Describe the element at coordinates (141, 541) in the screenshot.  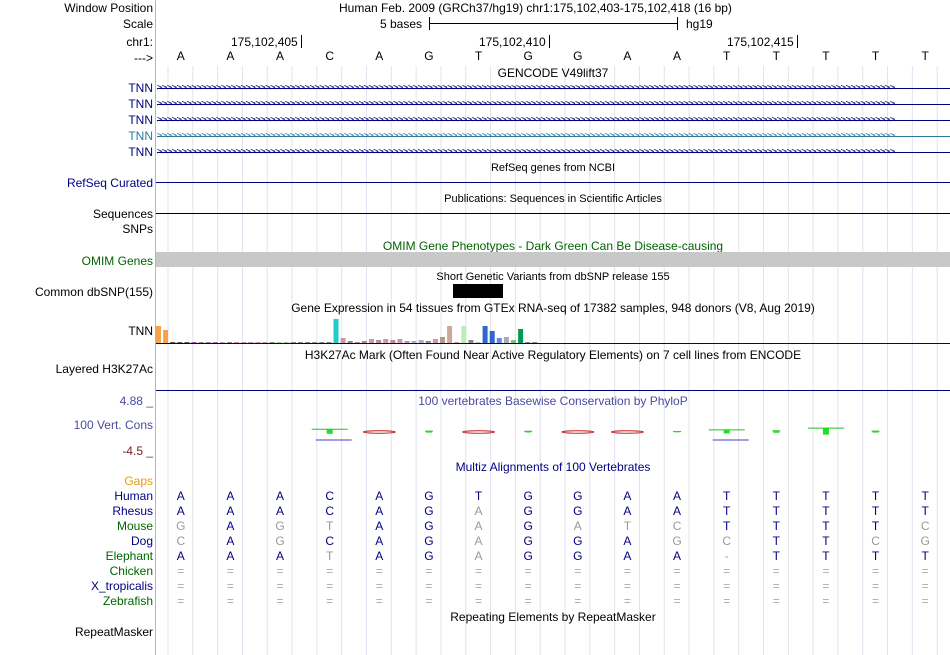
I see `multiz-species-label: Dog` at that location.